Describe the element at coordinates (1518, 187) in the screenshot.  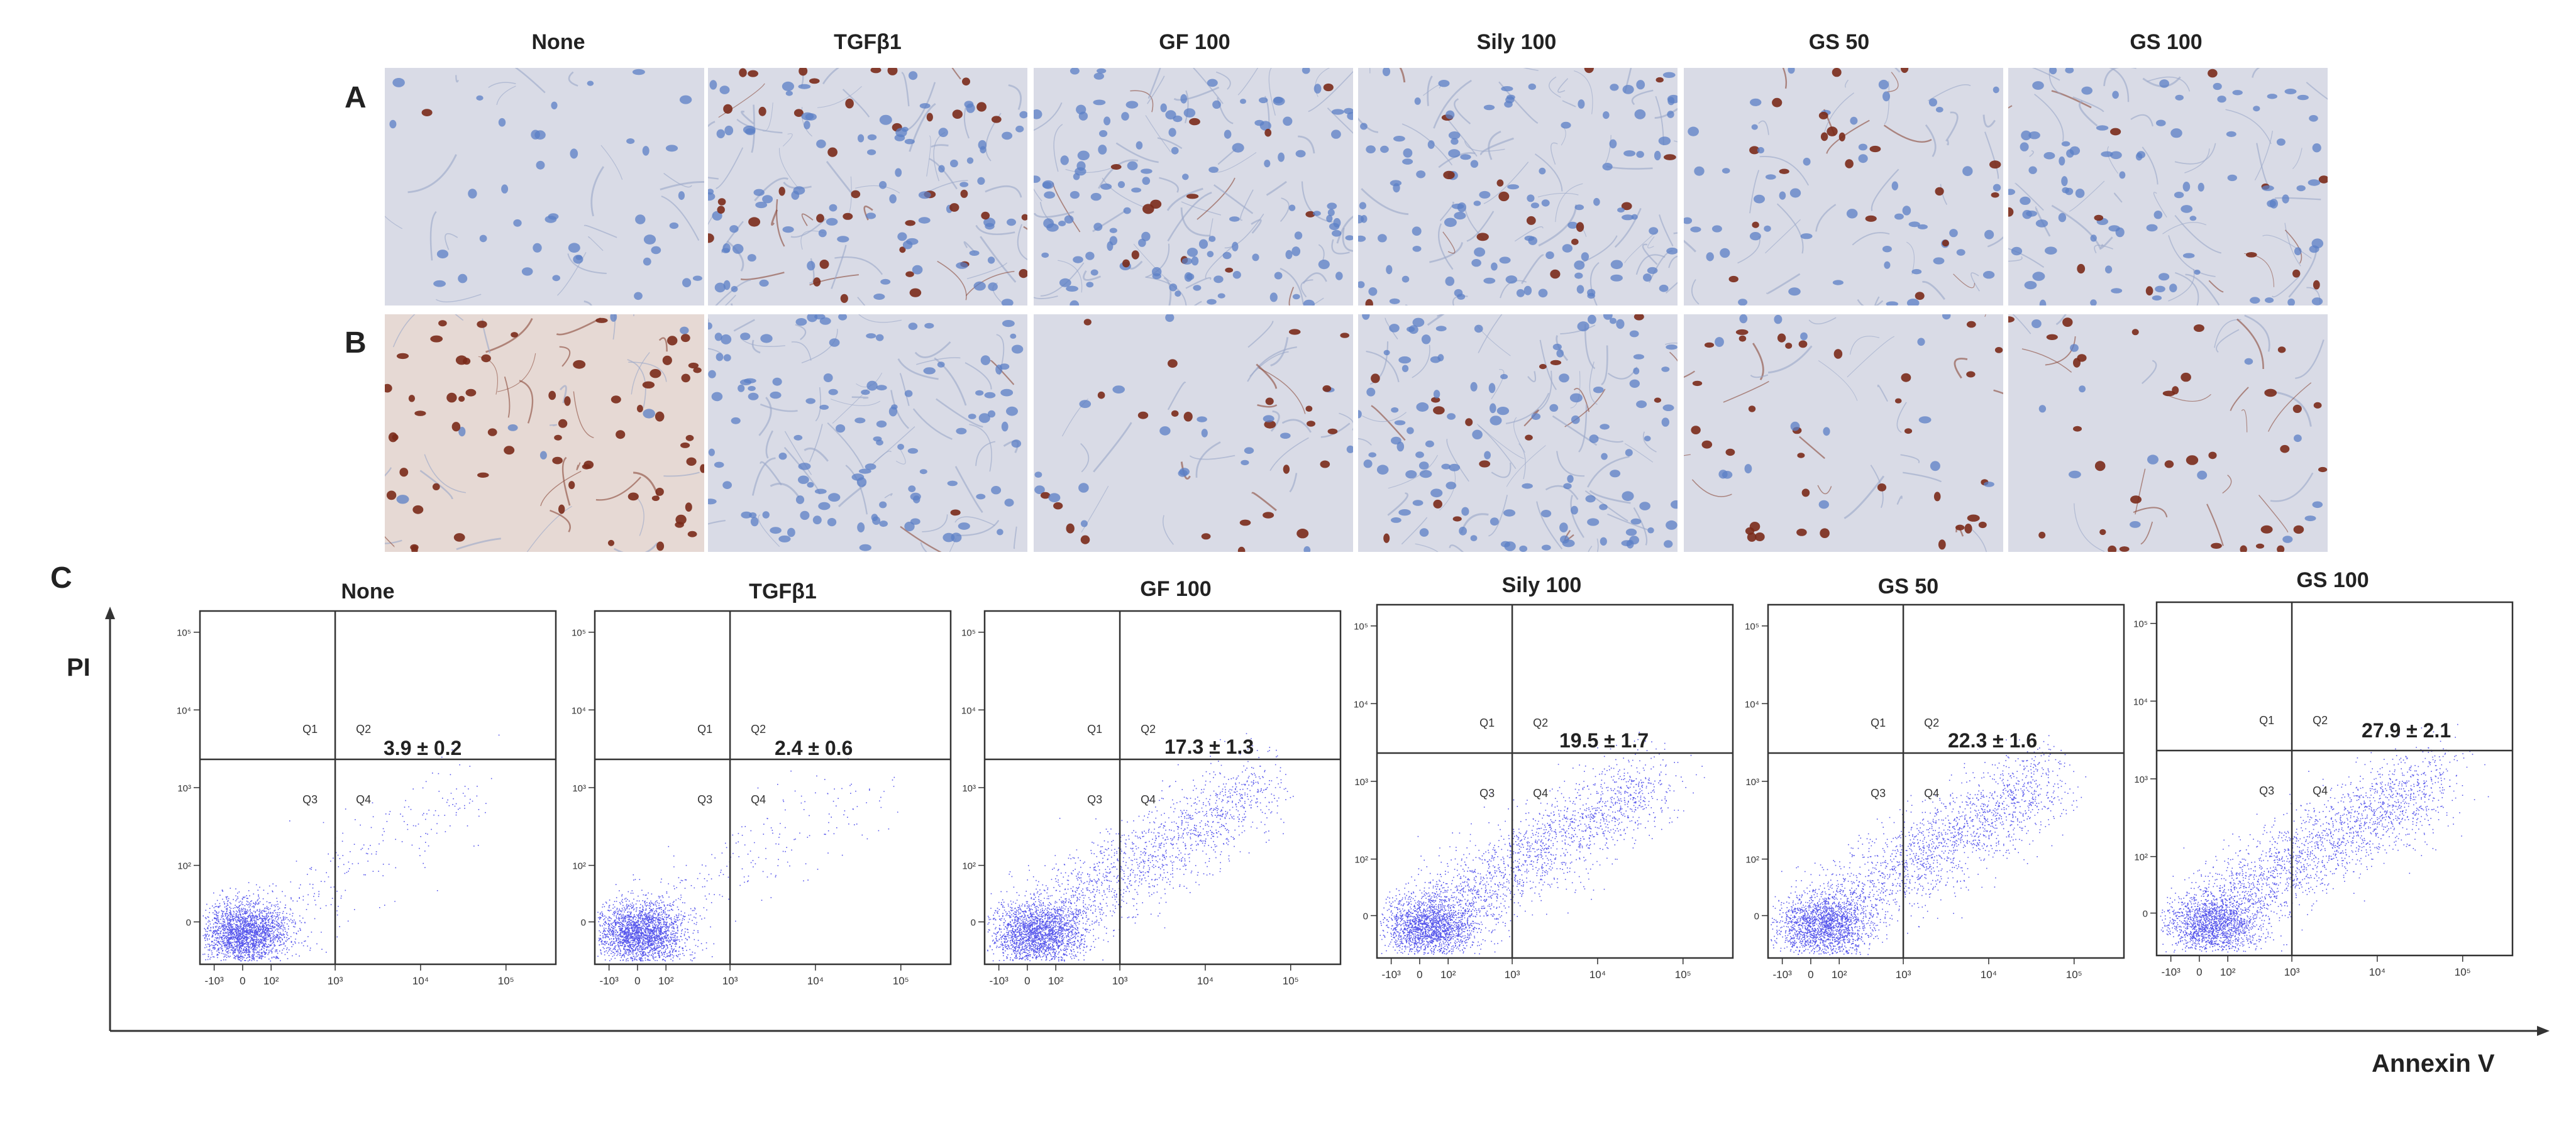
I see `micrograph-a-sily100` at that location.